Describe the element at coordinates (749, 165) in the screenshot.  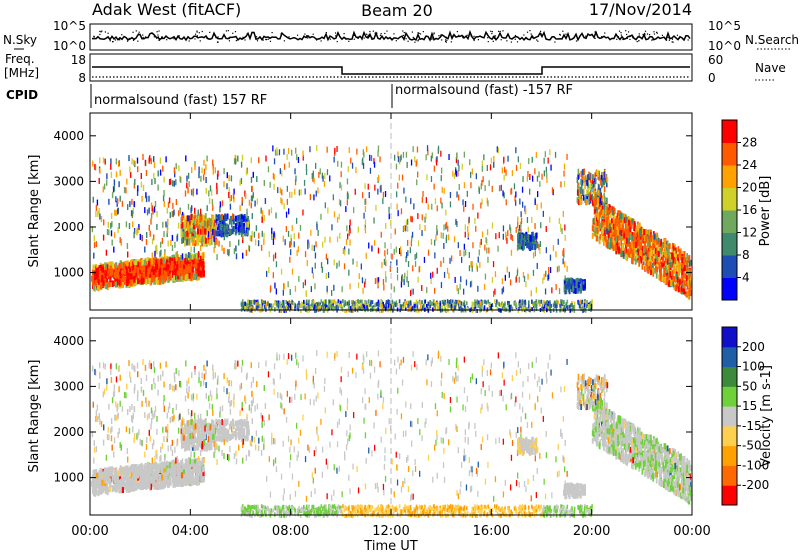
I see `colorbar-tick-label: 24` at that location.